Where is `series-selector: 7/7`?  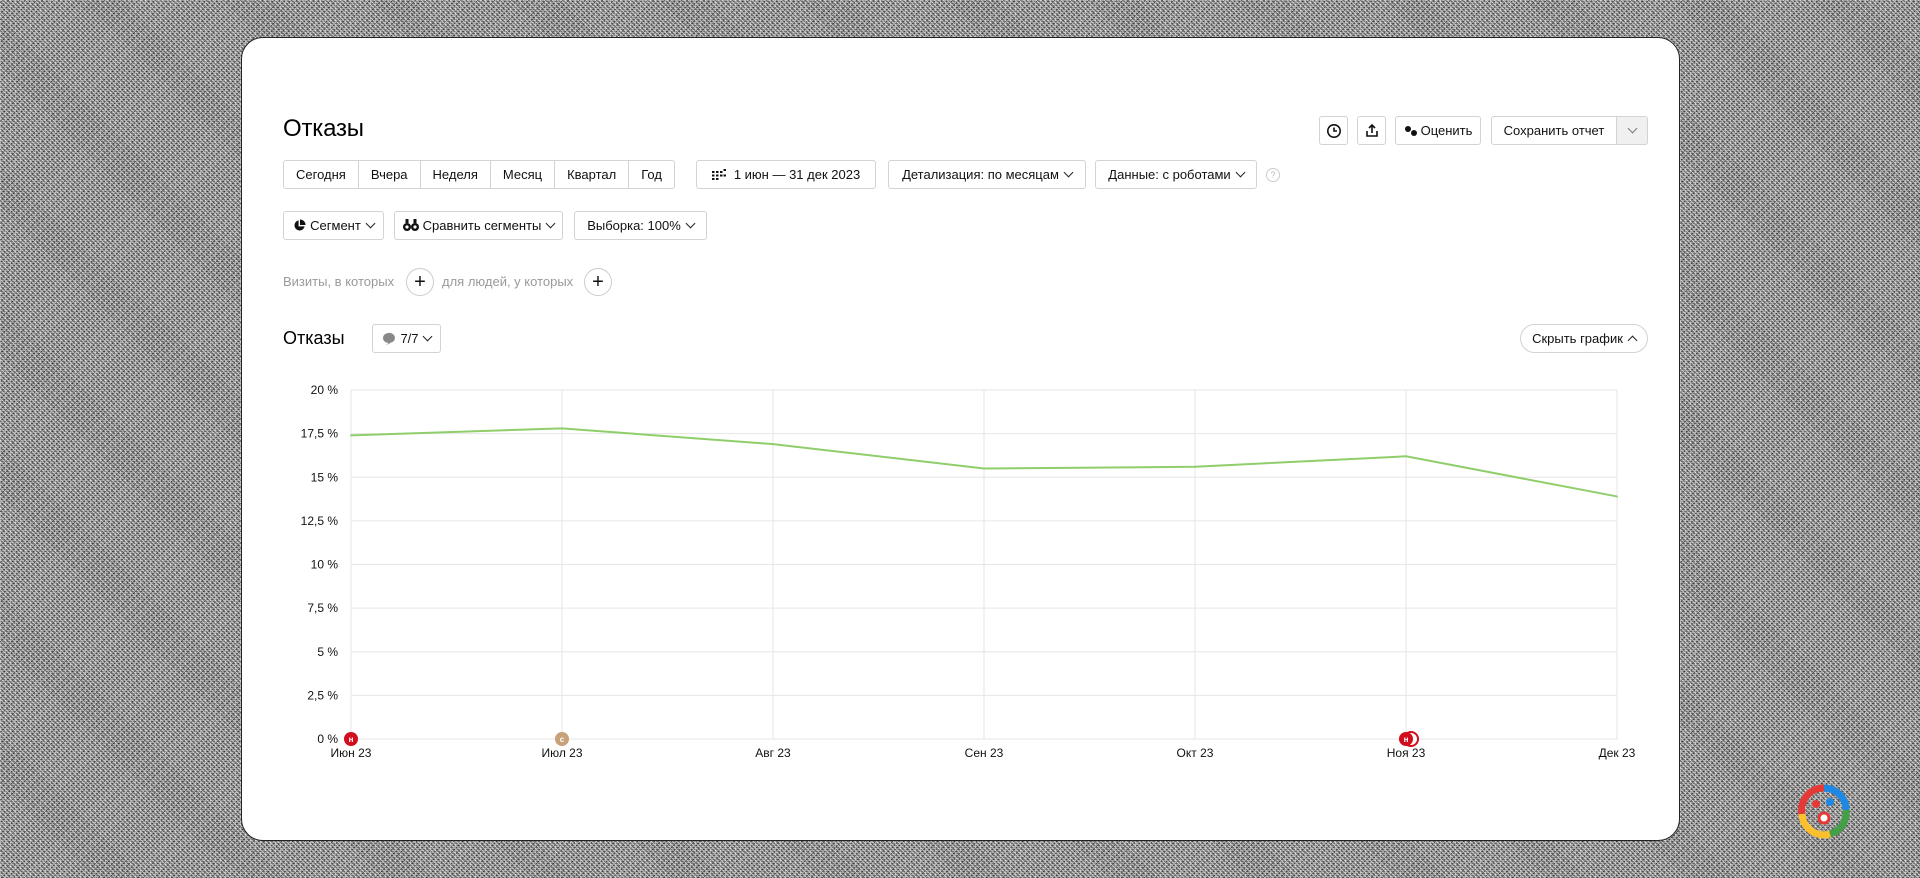 series-selector: 7/7 is located at coordinates (406, 338).